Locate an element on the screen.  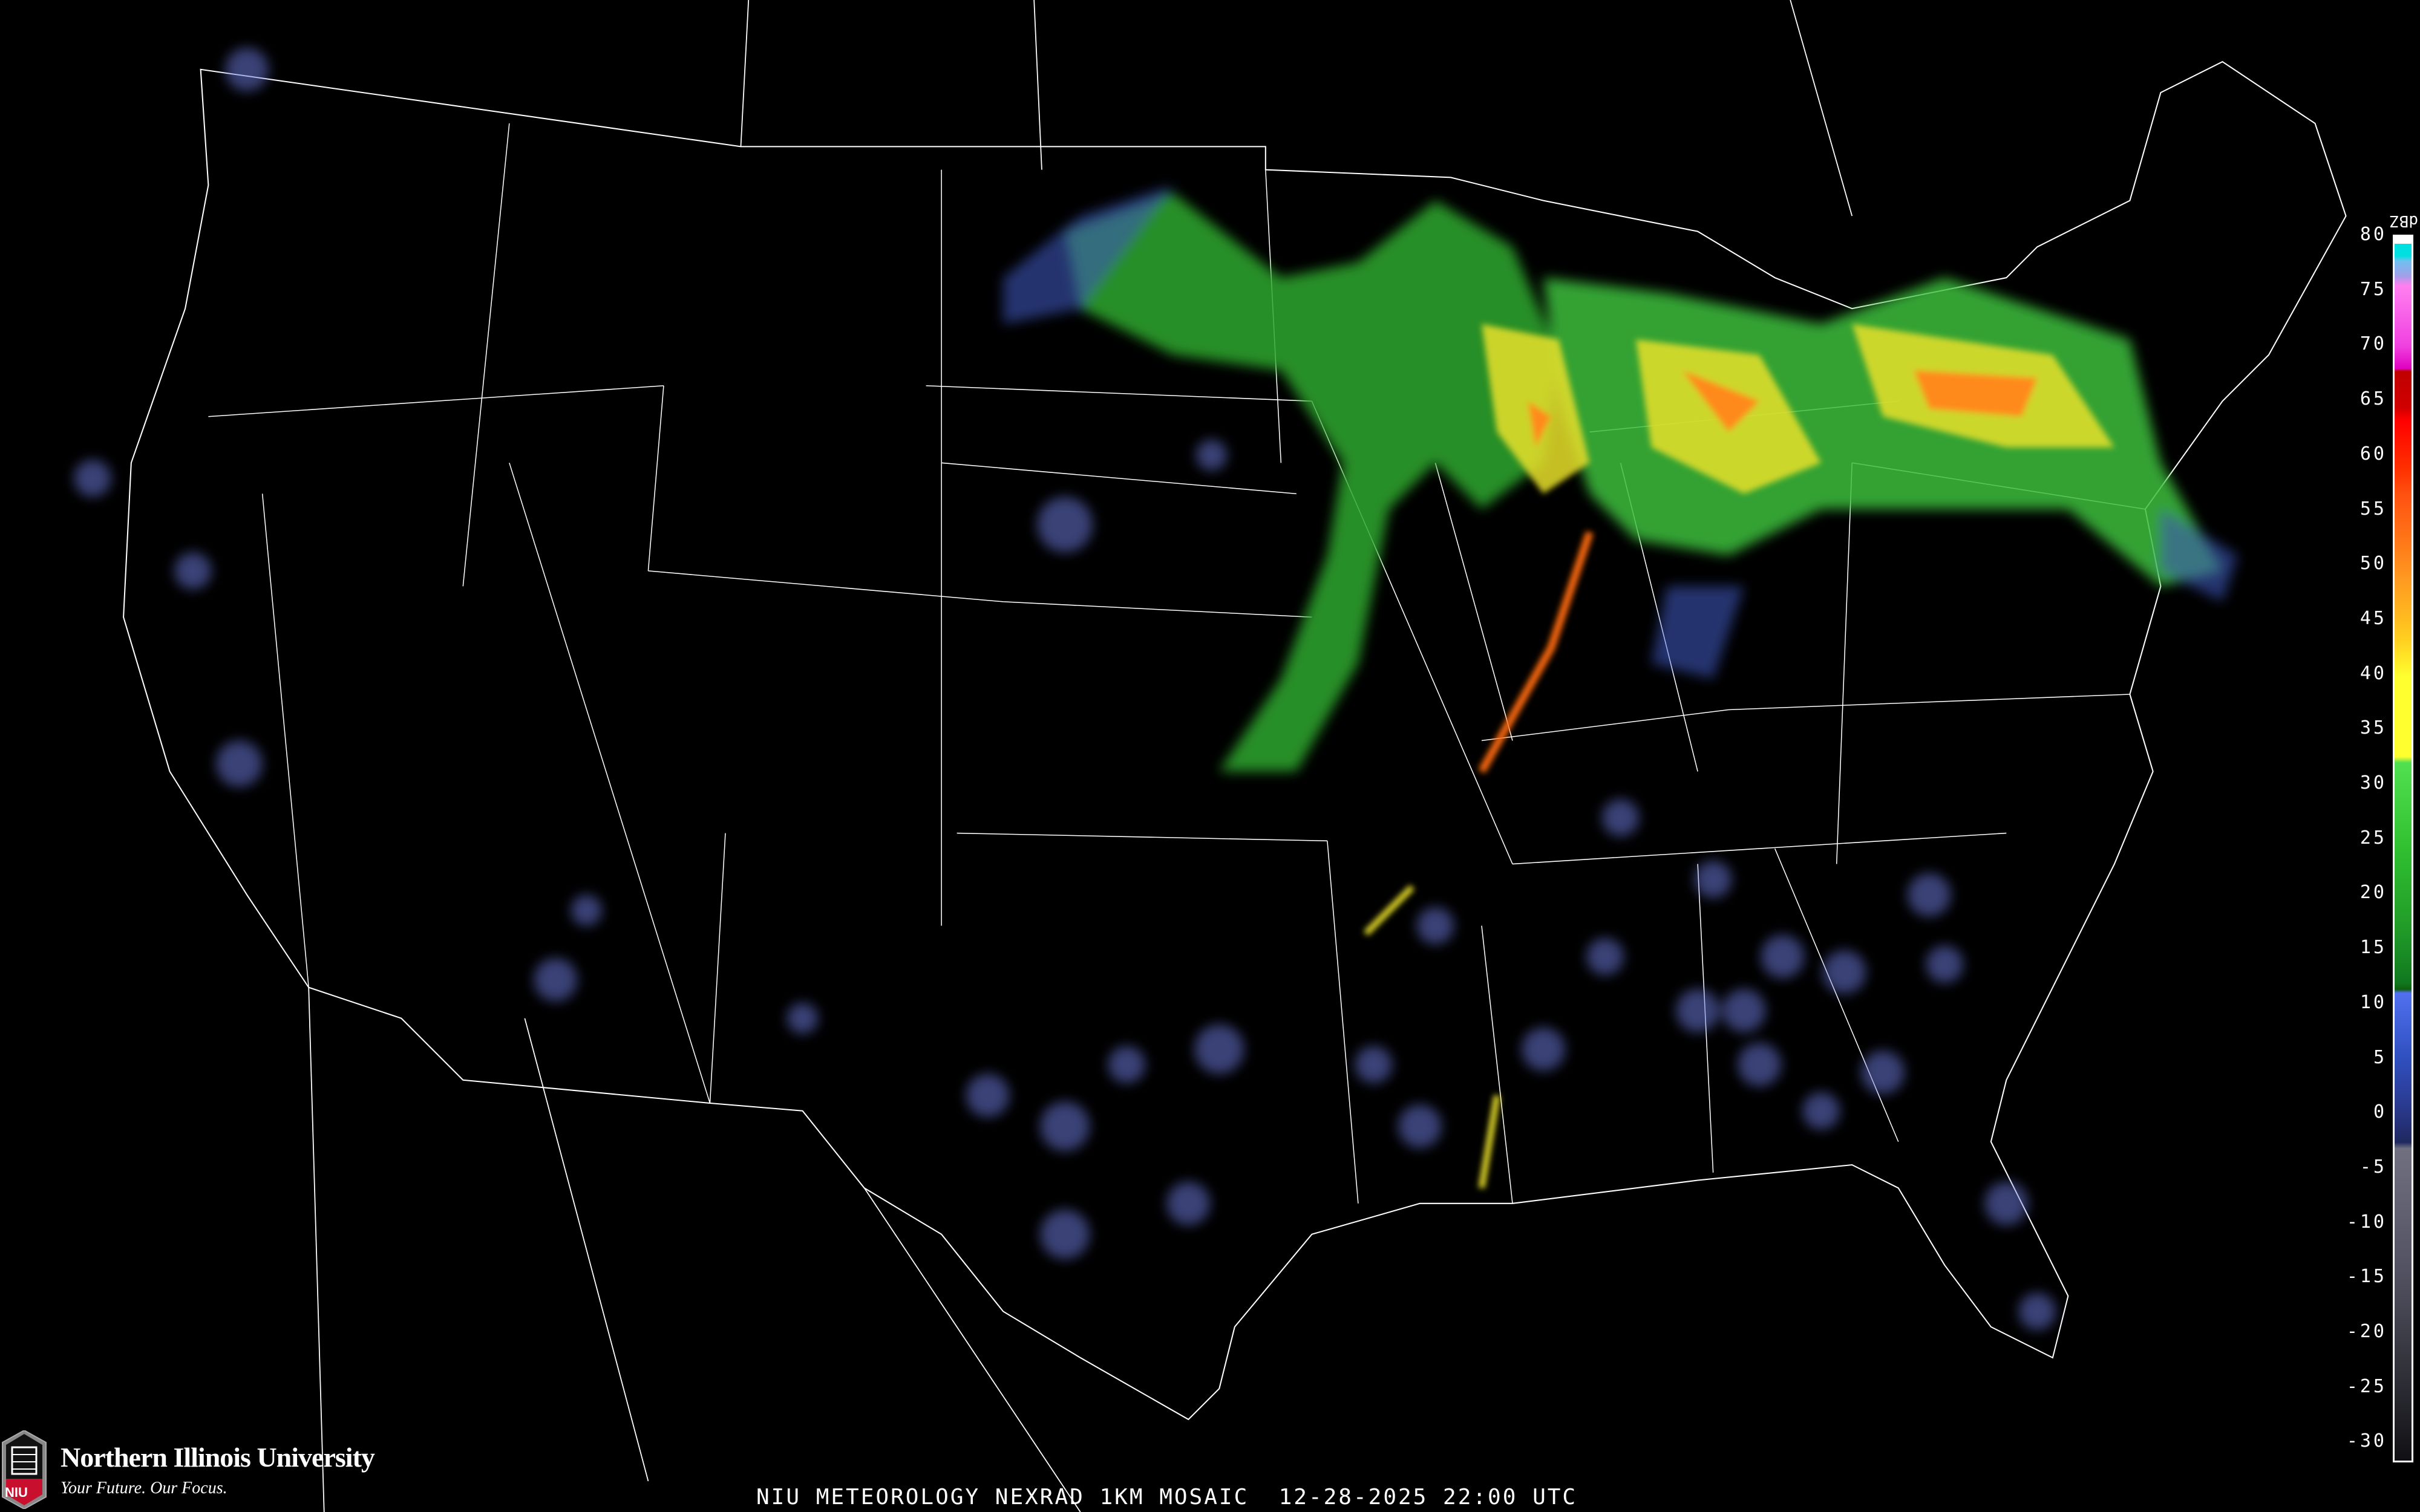
legend-label: 70 is located at coordinates (2373, 344).